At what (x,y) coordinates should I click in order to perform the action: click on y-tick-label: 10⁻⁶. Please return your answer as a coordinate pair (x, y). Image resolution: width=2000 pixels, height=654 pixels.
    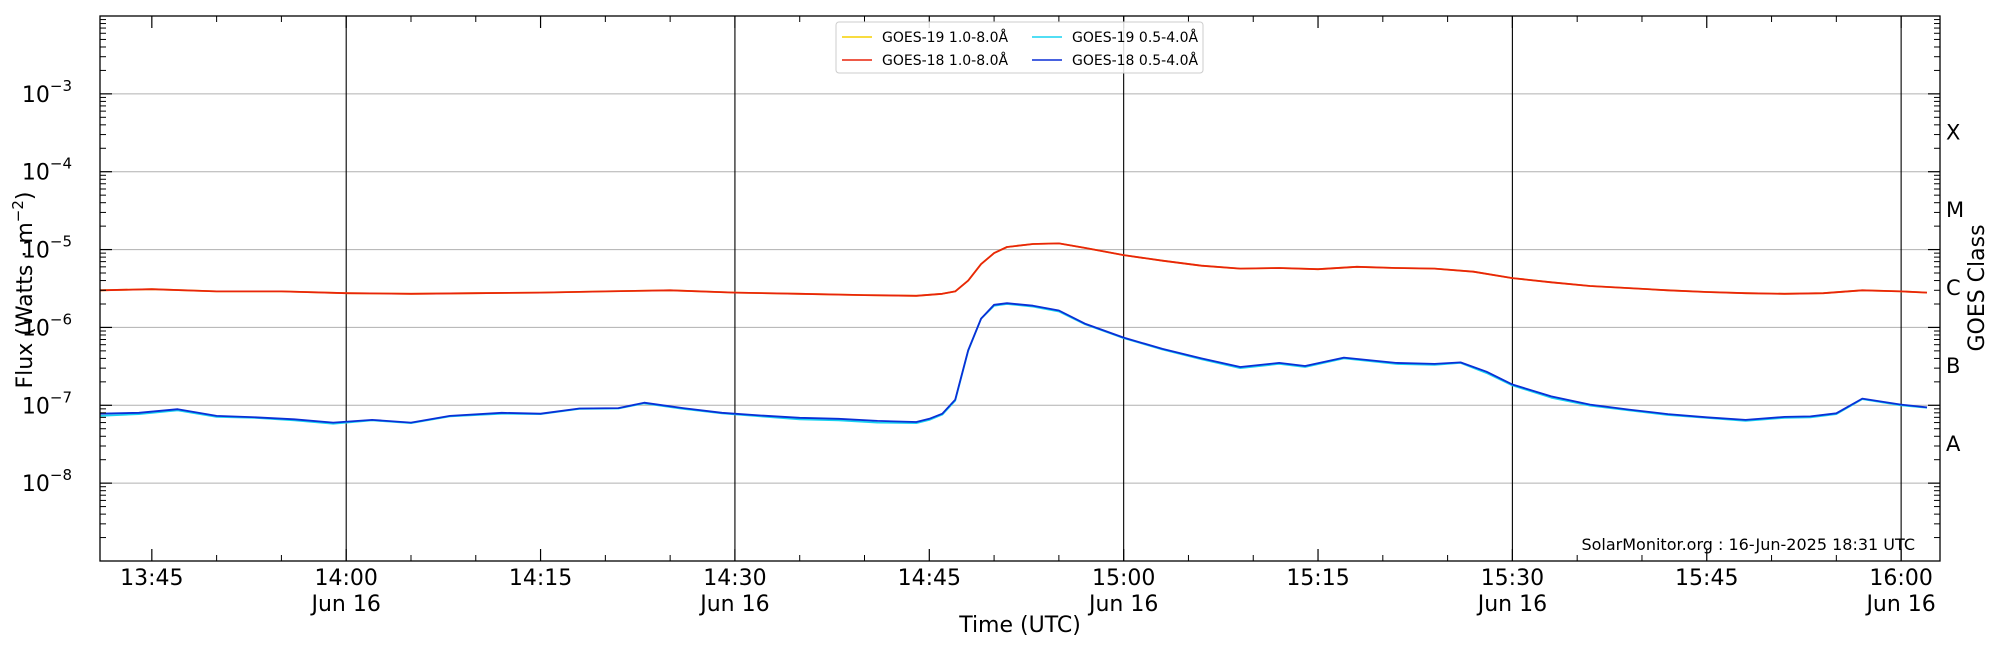
    Looking at the image, I should click on (47, 325).